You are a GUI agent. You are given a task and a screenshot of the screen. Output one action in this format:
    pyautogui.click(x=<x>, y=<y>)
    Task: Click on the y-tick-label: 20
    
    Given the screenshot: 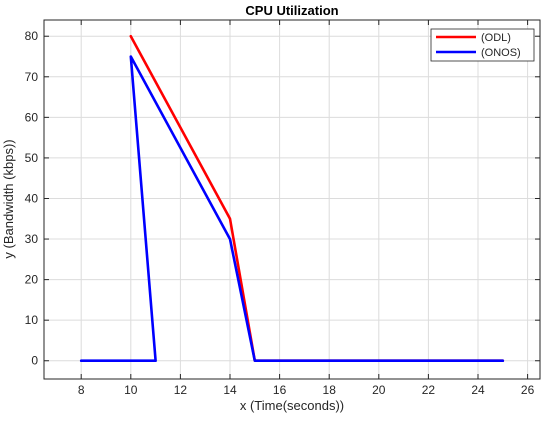 What is the action you would take?
    pyautogui.click(x=32, y=280)
    